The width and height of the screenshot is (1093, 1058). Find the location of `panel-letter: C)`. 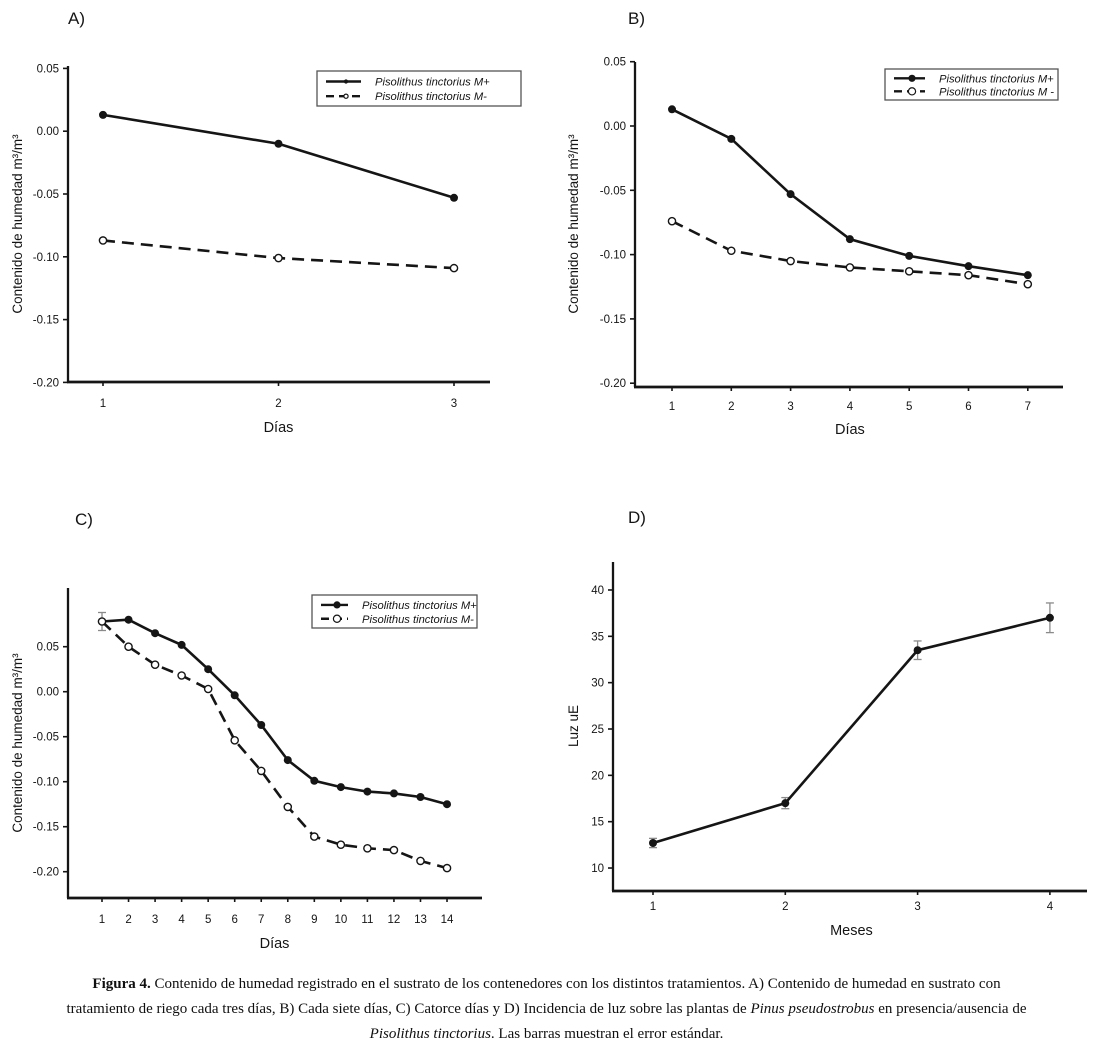

panel-letter: C) is located at coordinates (84, 519).